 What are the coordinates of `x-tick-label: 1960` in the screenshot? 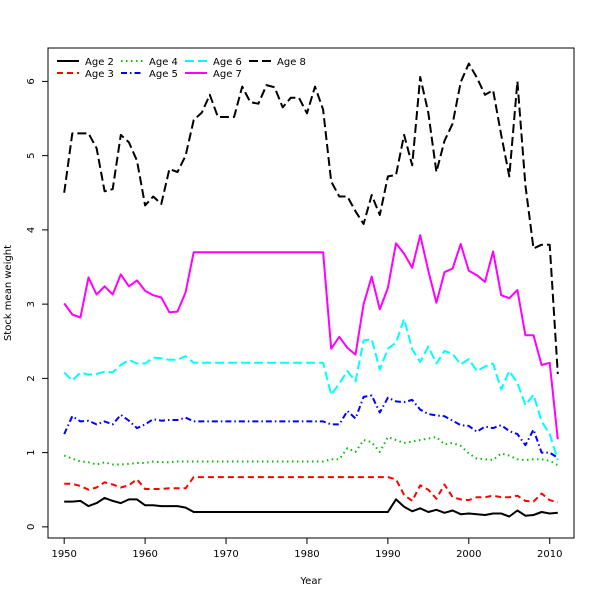 It's located at (144, 554).